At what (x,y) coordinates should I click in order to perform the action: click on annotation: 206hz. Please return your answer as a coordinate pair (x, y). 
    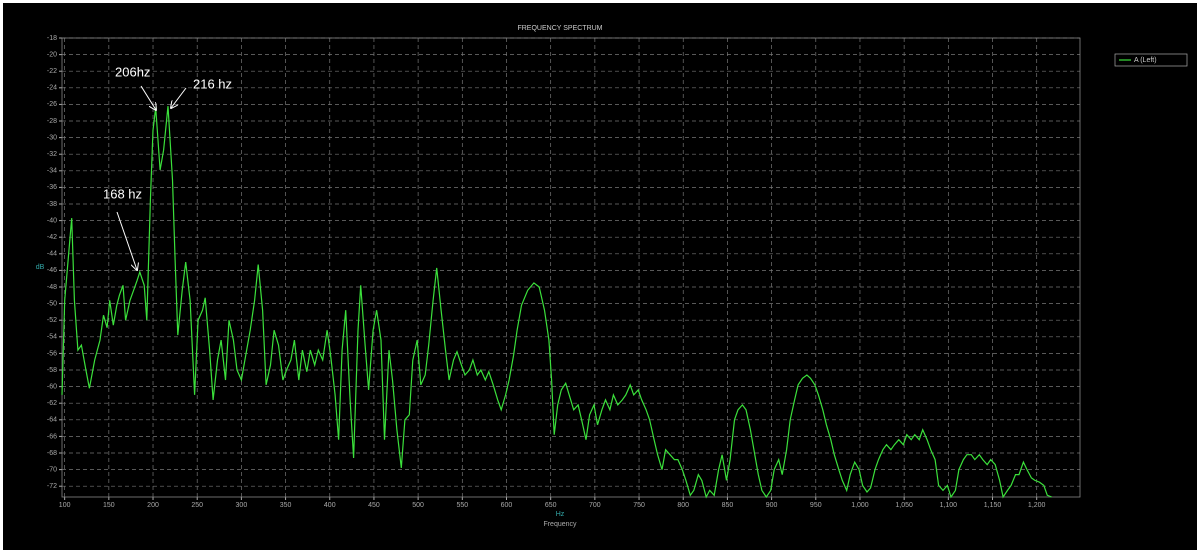
    Looking at the image, I should click on (132, 71).